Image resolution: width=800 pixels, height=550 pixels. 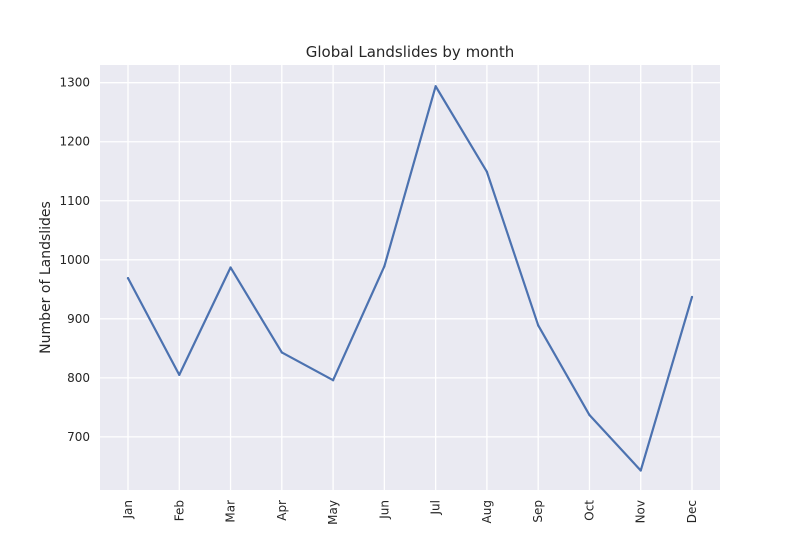 What do you see at coordinates (179, 374) in the screenshot?
I see `data-point-feb` at bounding box center [179, 374].